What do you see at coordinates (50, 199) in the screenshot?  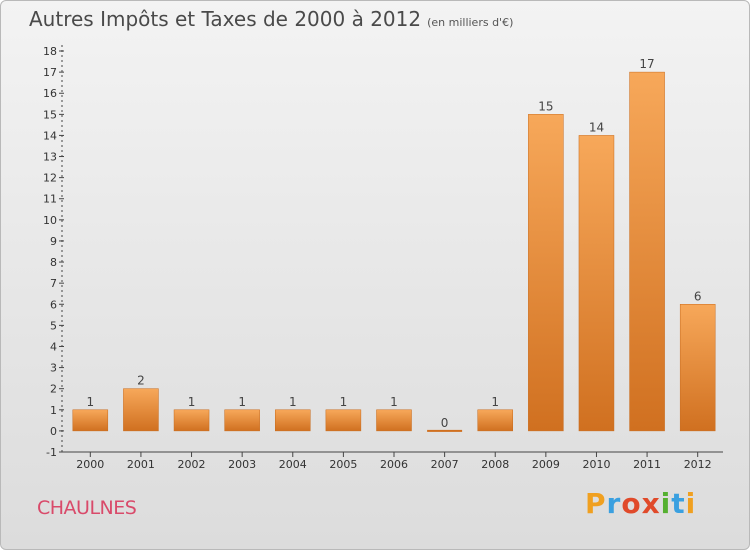 I see `y-tick-label: 11` at bounding box center [50, 199].